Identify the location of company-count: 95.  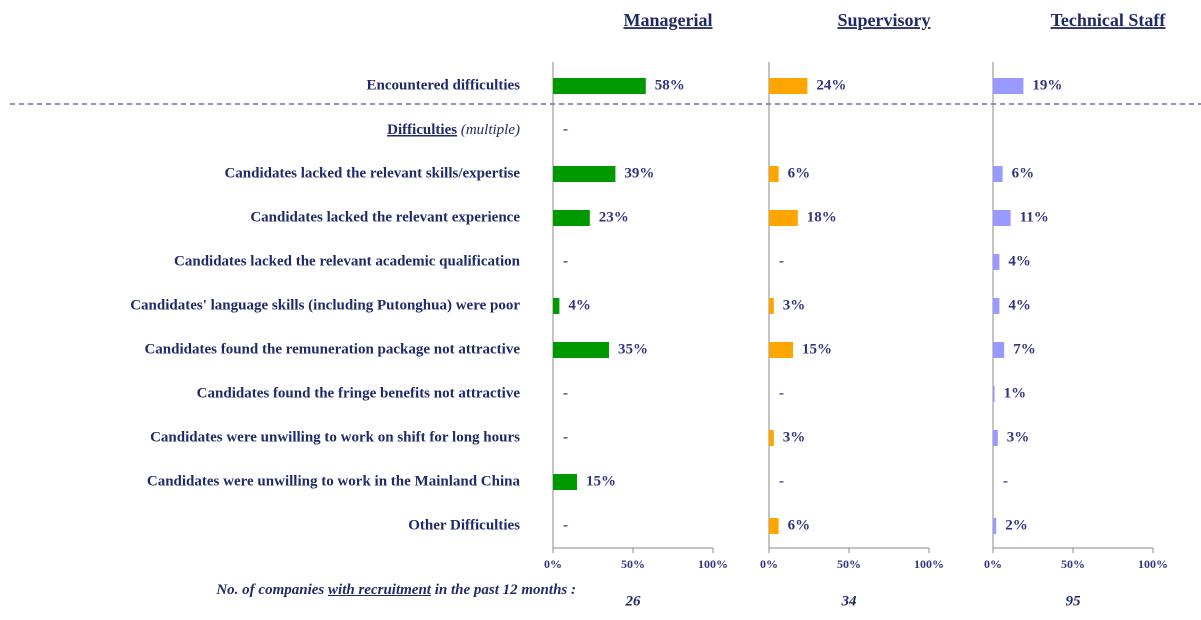
(1074, 601).